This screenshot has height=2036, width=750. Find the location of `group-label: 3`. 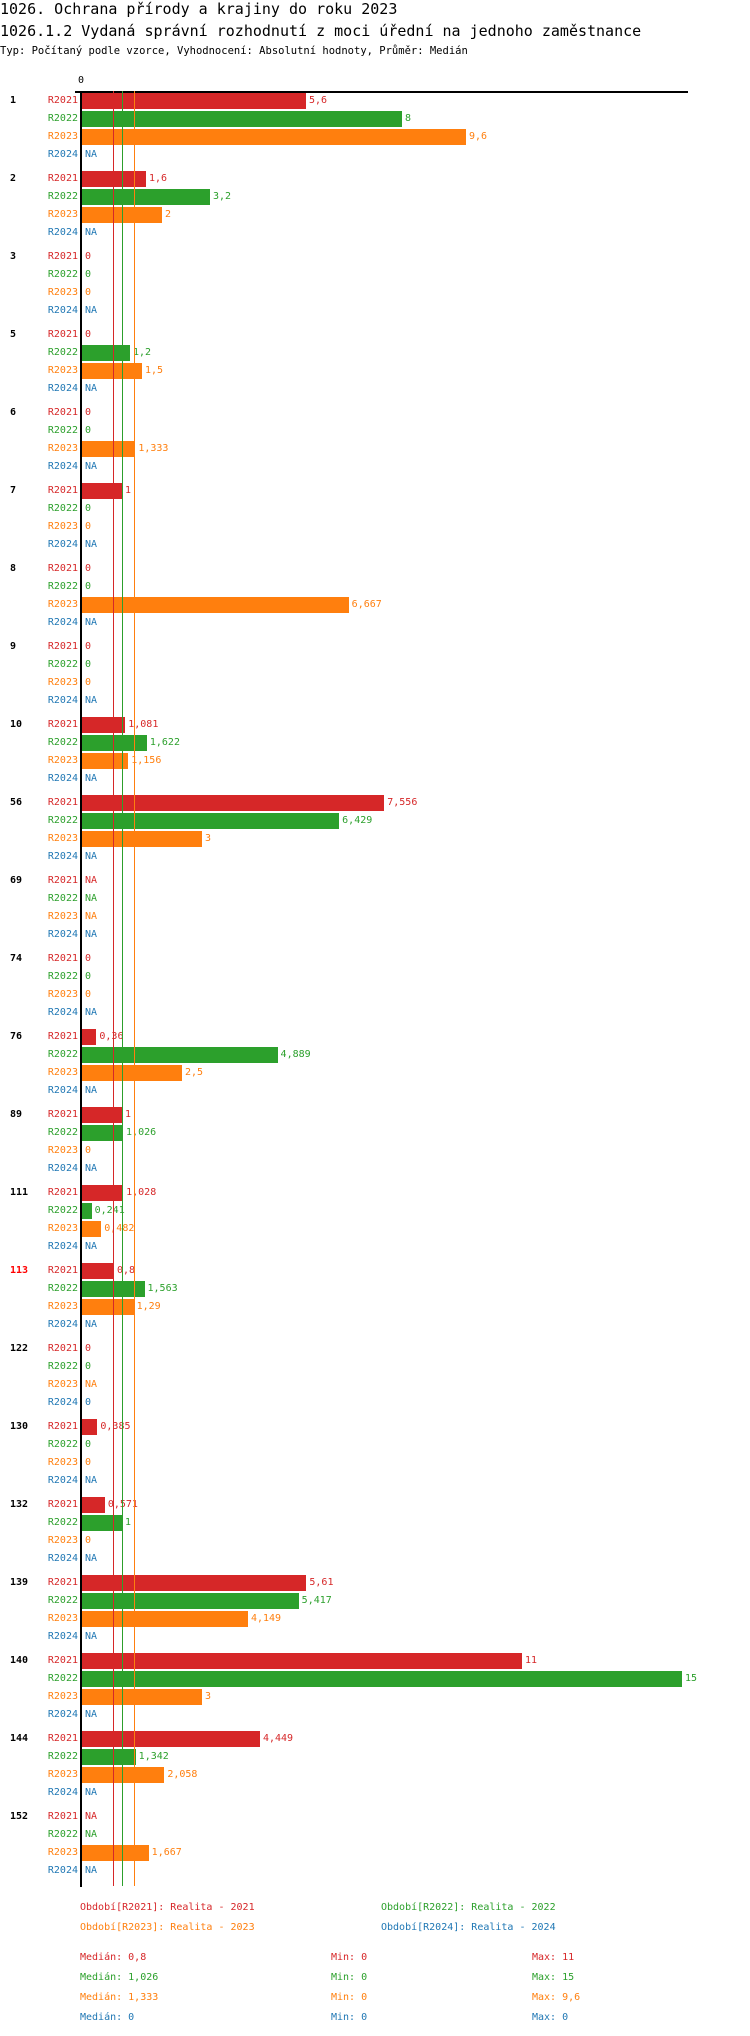

group-label: 3 is located at coordinates (13, 256).